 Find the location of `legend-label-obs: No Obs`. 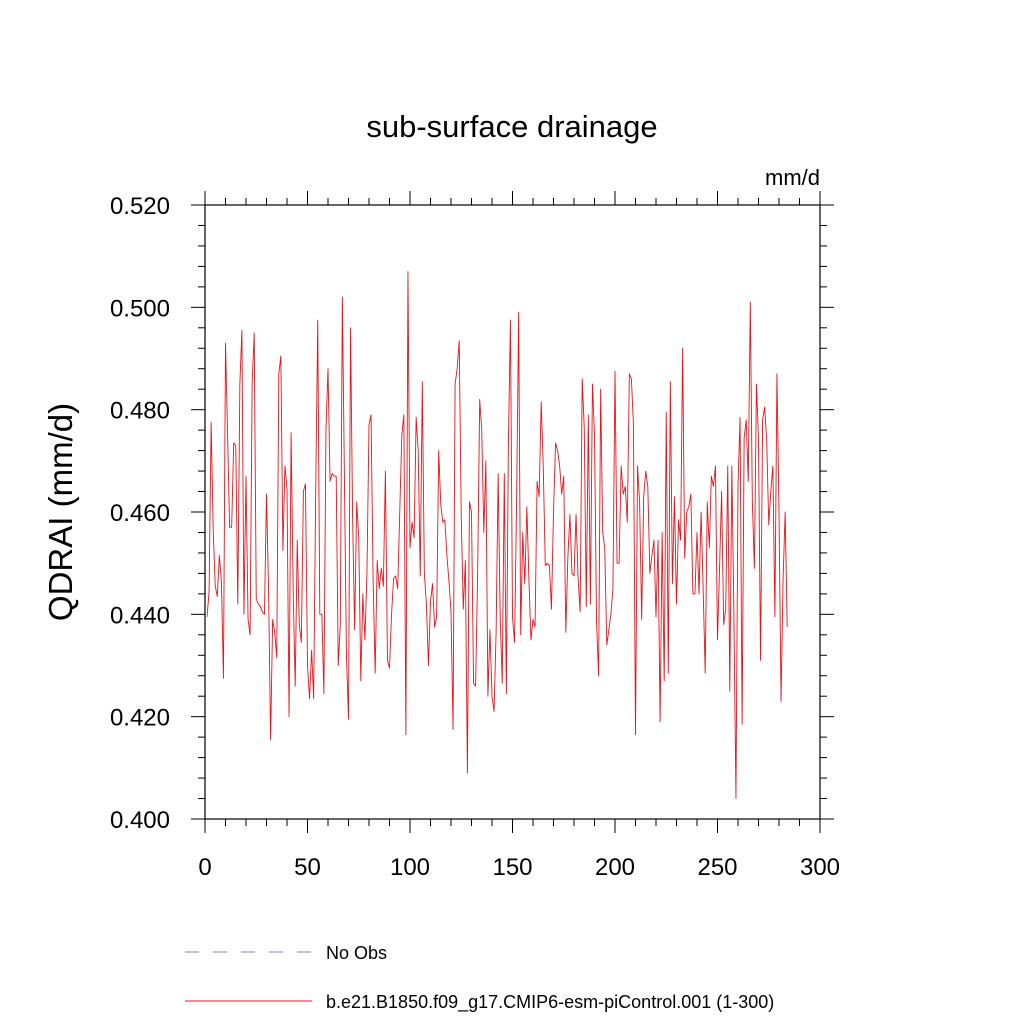

legend-label-obs: No Obs is located at coordinates (356, 953).